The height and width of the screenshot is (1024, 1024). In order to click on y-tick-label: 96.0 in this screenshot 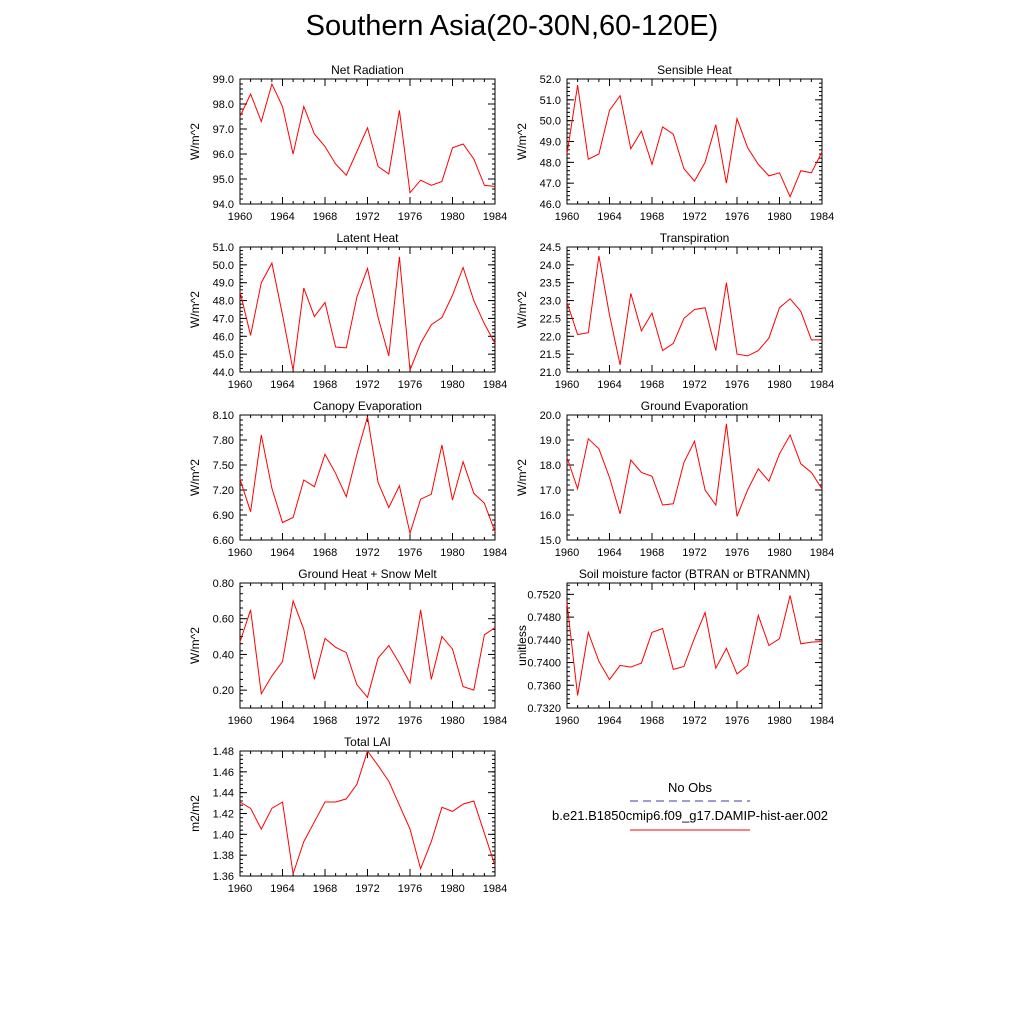, I will do `click(223, 155)`.